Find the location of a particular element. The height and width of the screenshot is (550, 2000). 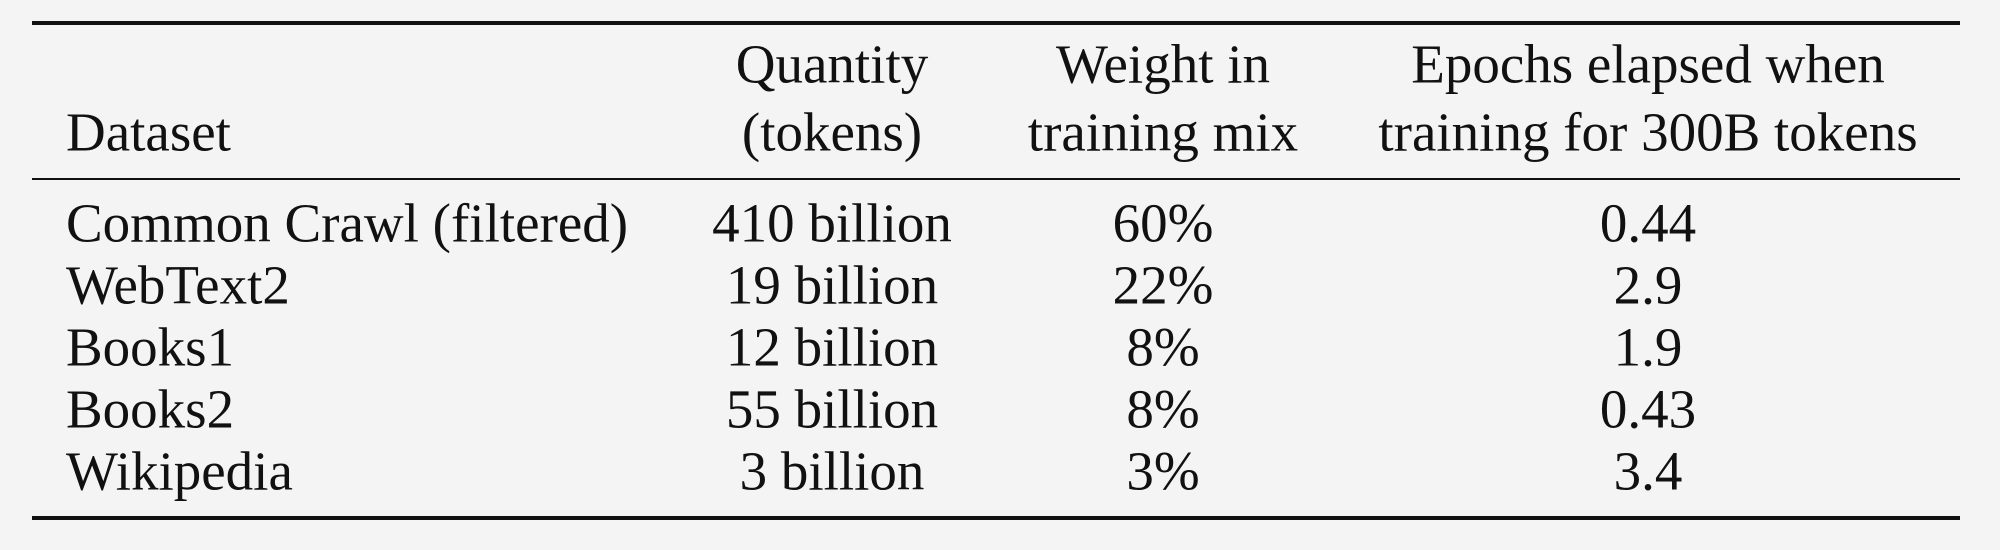

top-rule is located at coordinates (996, 23).